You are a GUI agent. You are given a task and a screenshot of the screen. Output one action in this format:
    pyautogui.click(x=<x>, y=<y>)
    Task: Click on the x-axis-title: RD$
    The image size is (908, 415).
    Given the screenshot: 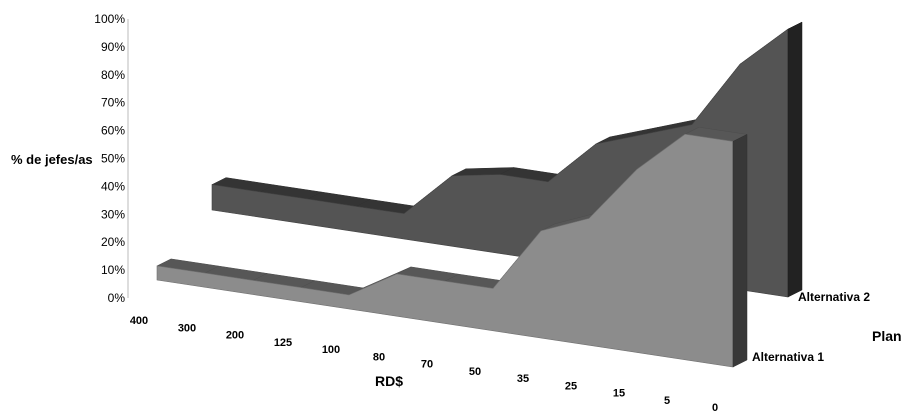 What is the action you would take?
    pyautogui.click(x=389, y=381)
    